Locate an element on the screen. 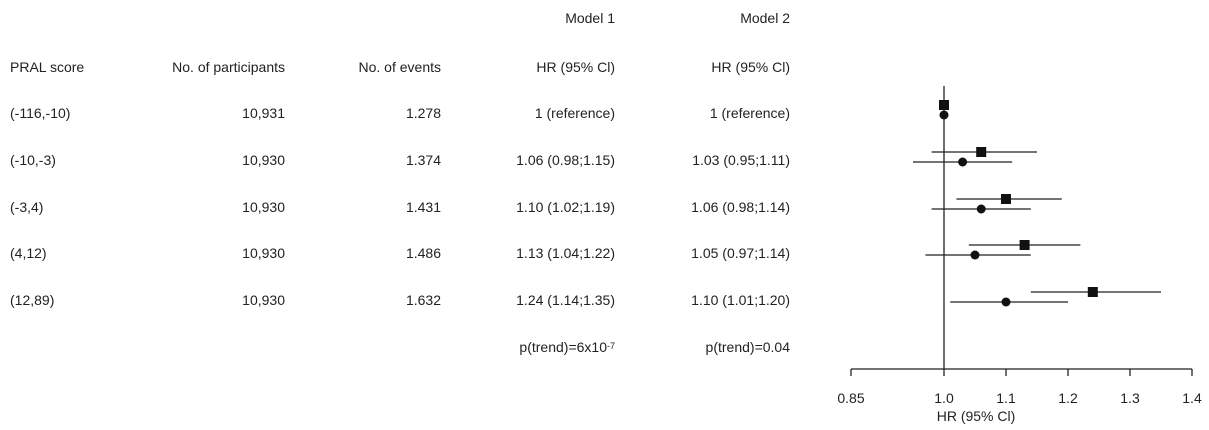 The width and height of the screenshot is (1209, 430). column-header-hr-model1: HR (95% Cl) is located at coordinates (575, 67).